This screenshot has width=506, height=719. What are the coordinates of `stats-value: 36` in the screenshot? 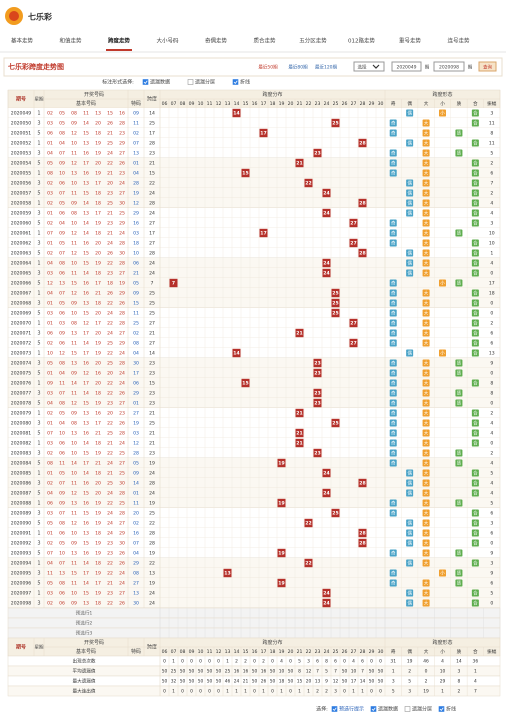 It's located at (476, 662).